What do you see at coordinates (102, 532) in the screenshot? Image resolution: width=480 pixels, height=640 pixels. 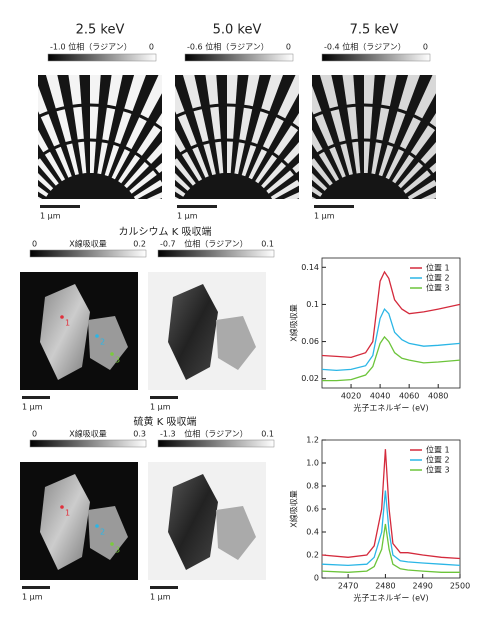 I see `point-label: 2` at bounding box center [102, 532].